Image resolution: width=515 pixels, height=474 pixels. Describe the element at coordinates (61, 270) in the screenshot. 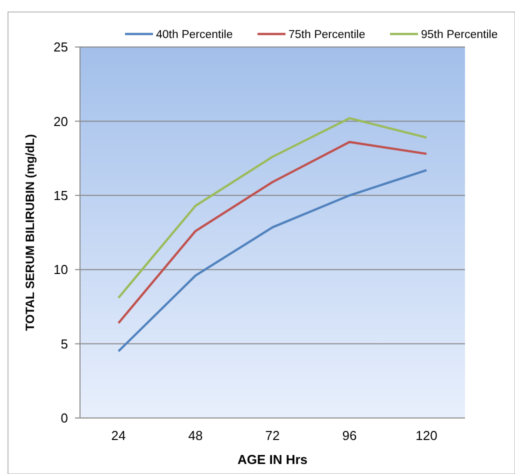

I see `y-tick-label: 10` at that location.